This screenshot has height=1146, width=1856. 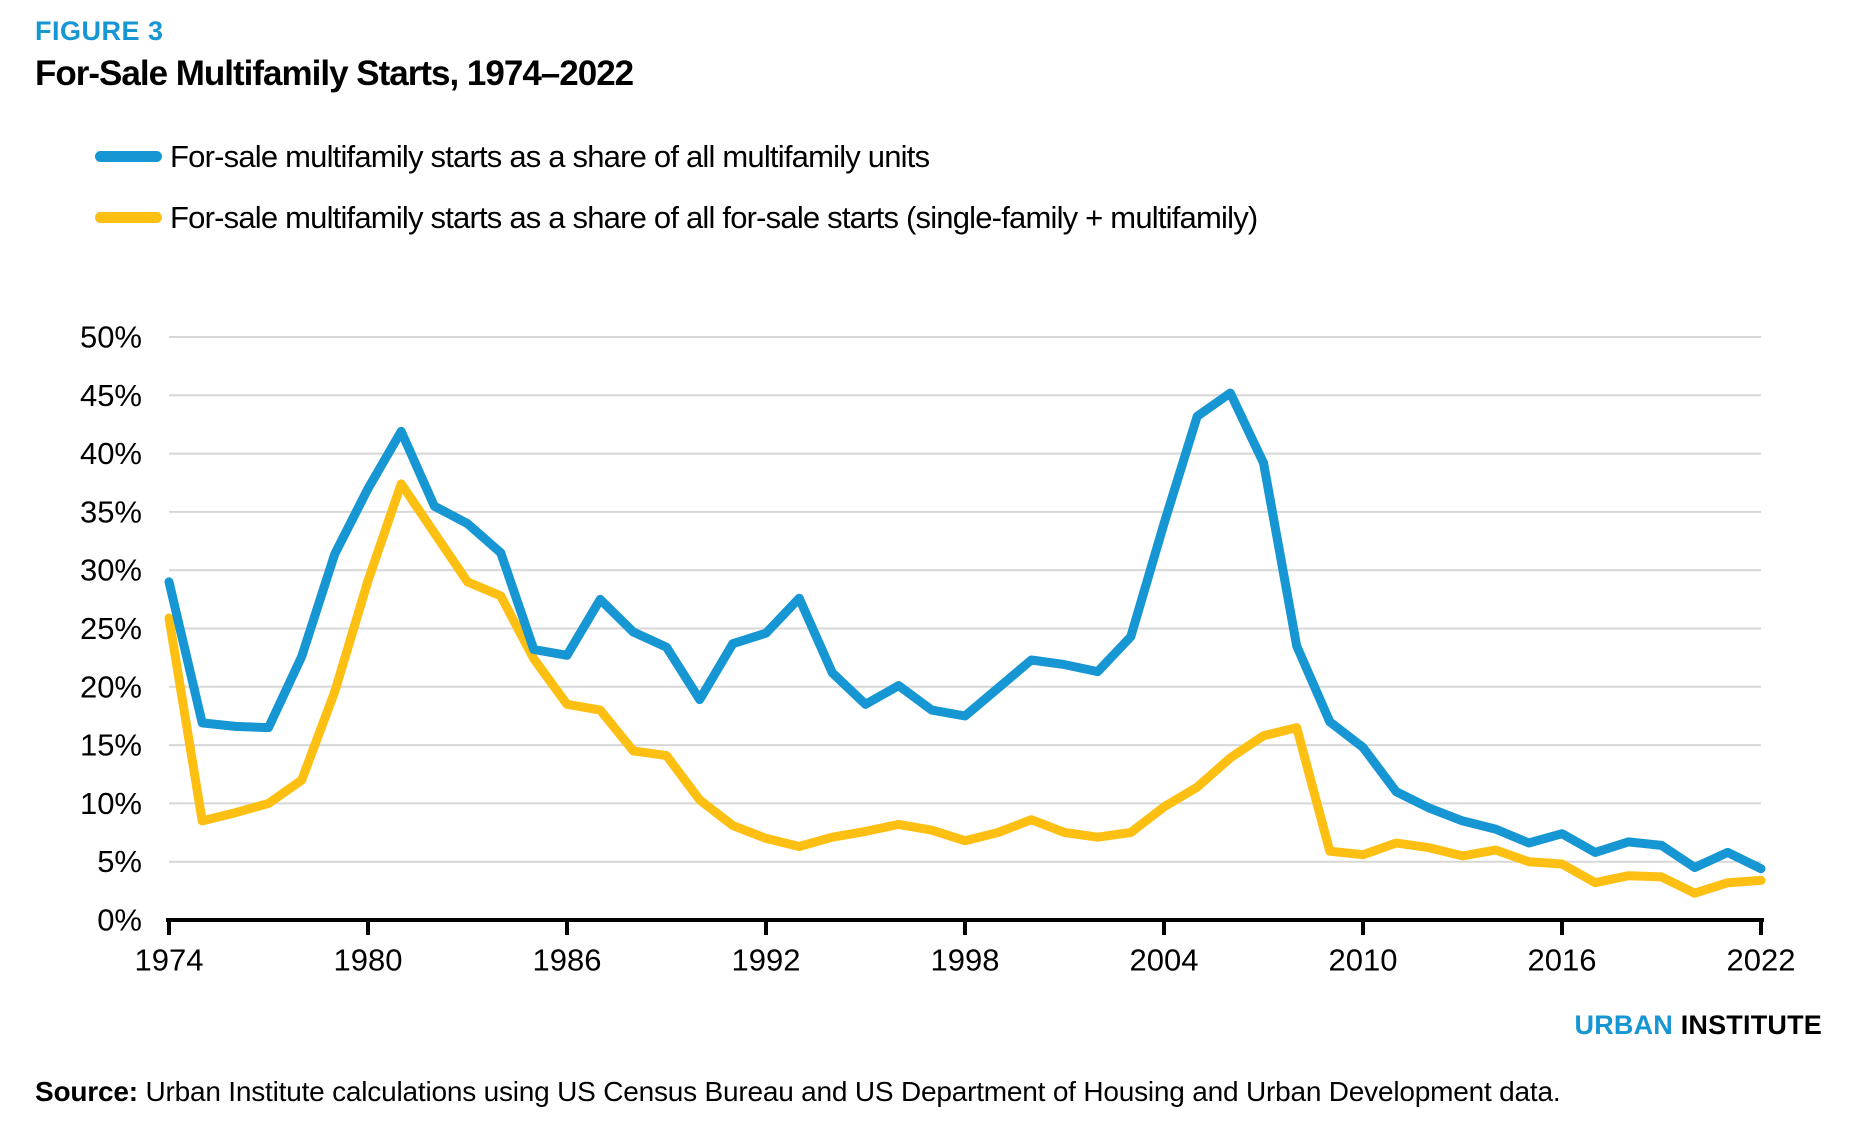 What do you see at coordinates (334, 73) in the screenshot?
I see `page-title: For-Sale Multifamily Starts, 1974–2022` at bounding box center [334, 73].